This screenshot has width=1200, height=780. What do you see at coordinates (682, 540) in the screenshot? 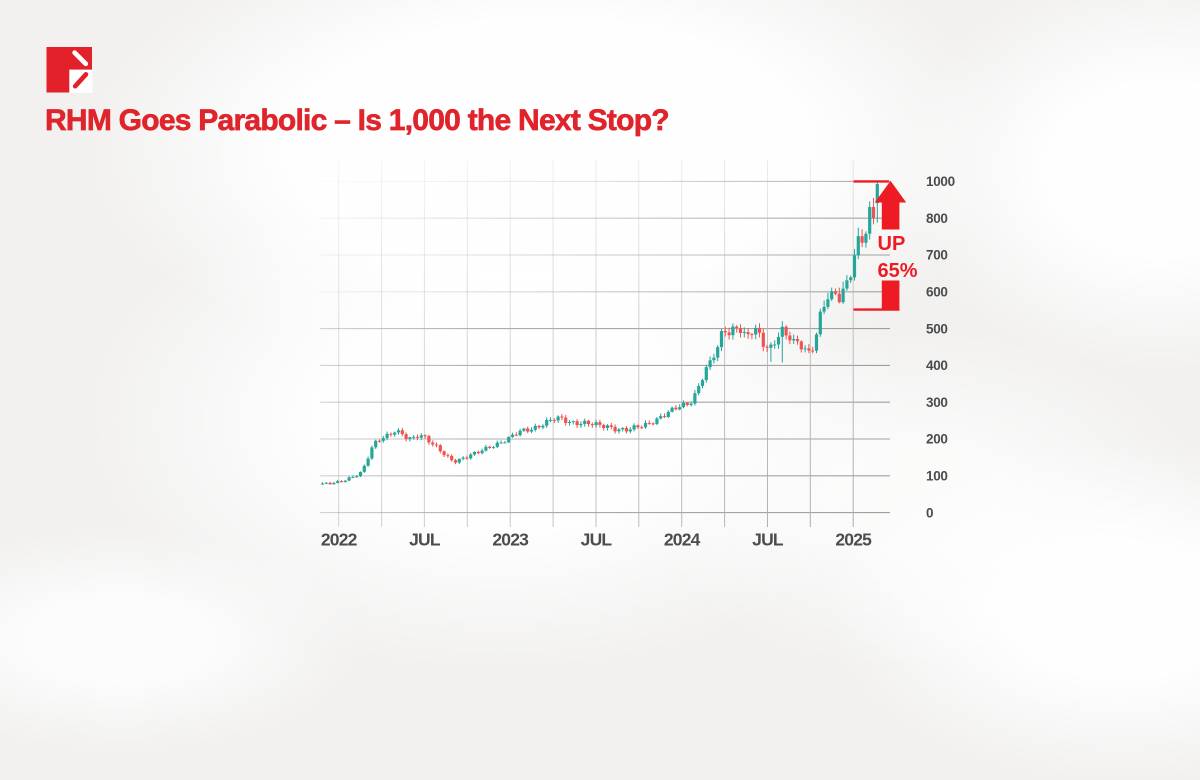
I see `svg-text: 2024` at bounding box center [682, 540].